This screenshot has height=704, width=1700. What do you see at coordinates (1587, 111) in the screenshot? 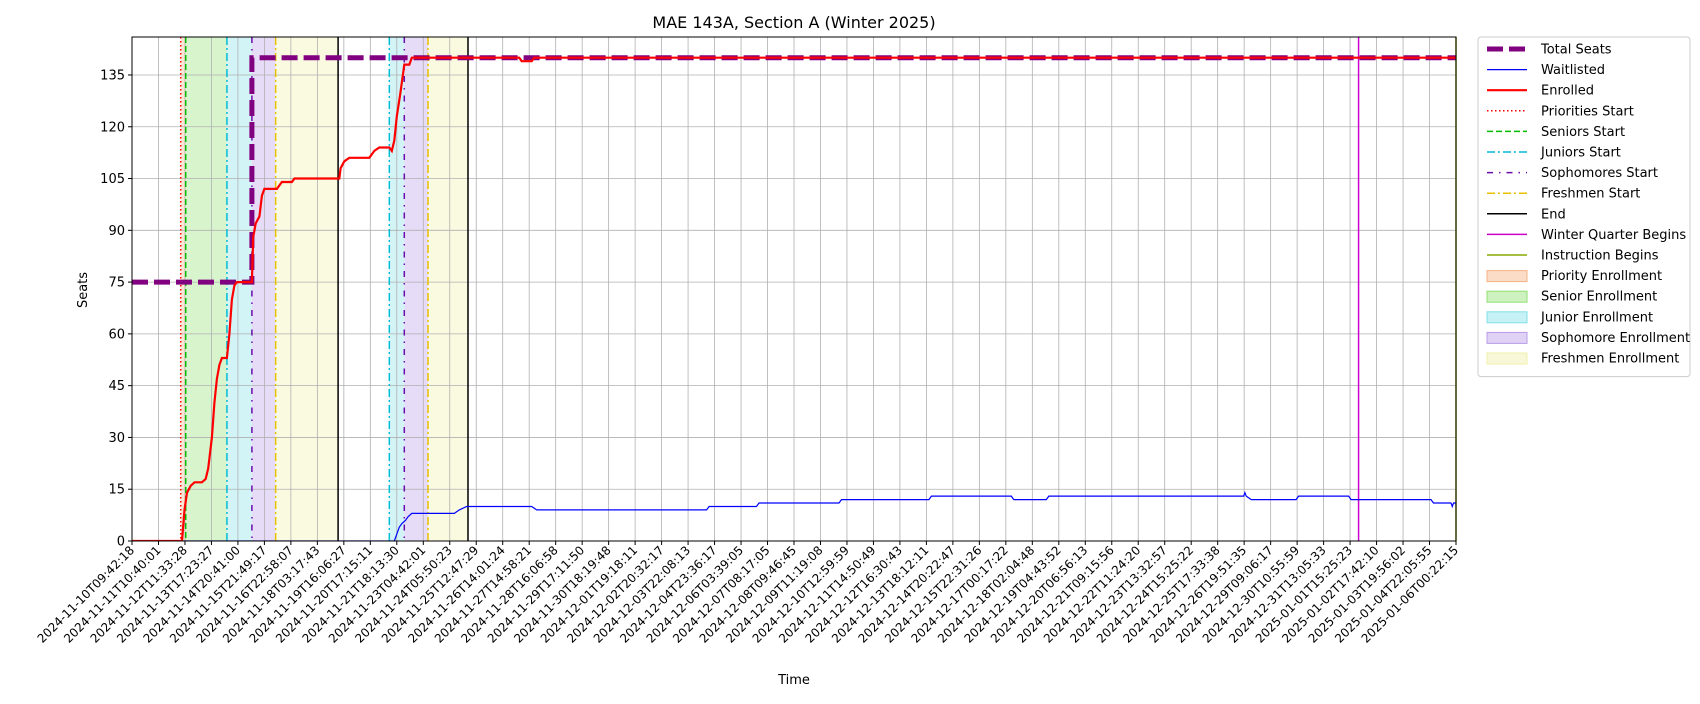
I see `legend-label-priorities-start: Priorities Start` at bounding box center [1587, 111].